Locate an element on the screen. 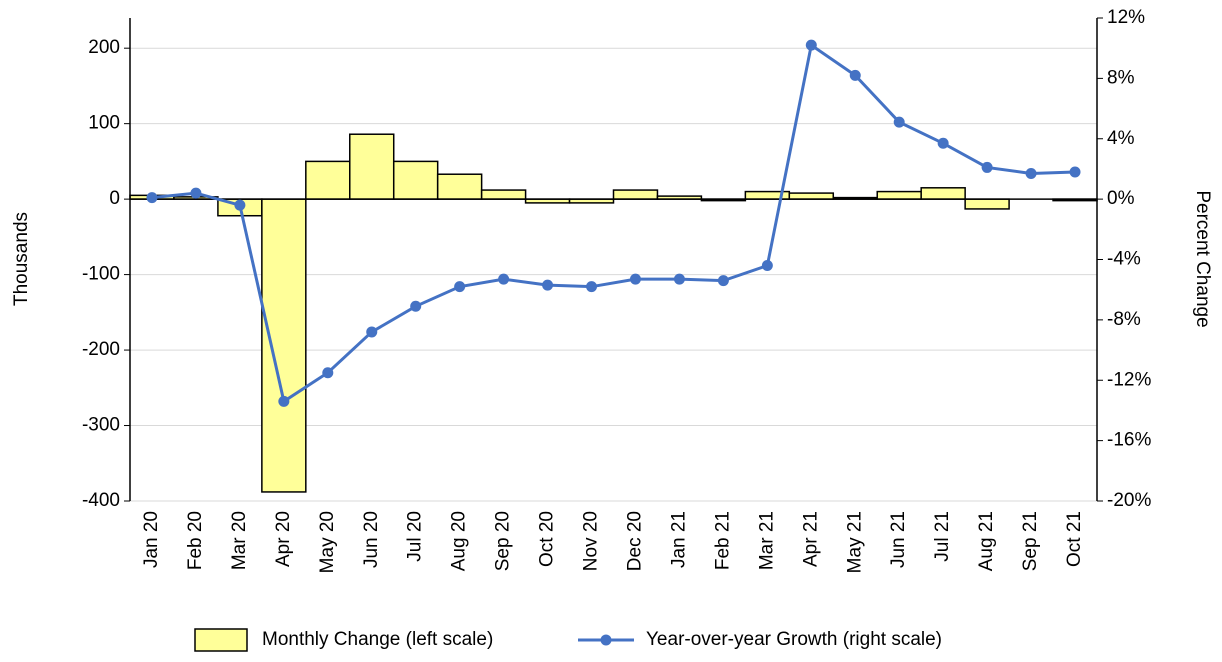 The image size is (1222, 662). y2-tick-label: -20% is located at coordinates (1129, 500).